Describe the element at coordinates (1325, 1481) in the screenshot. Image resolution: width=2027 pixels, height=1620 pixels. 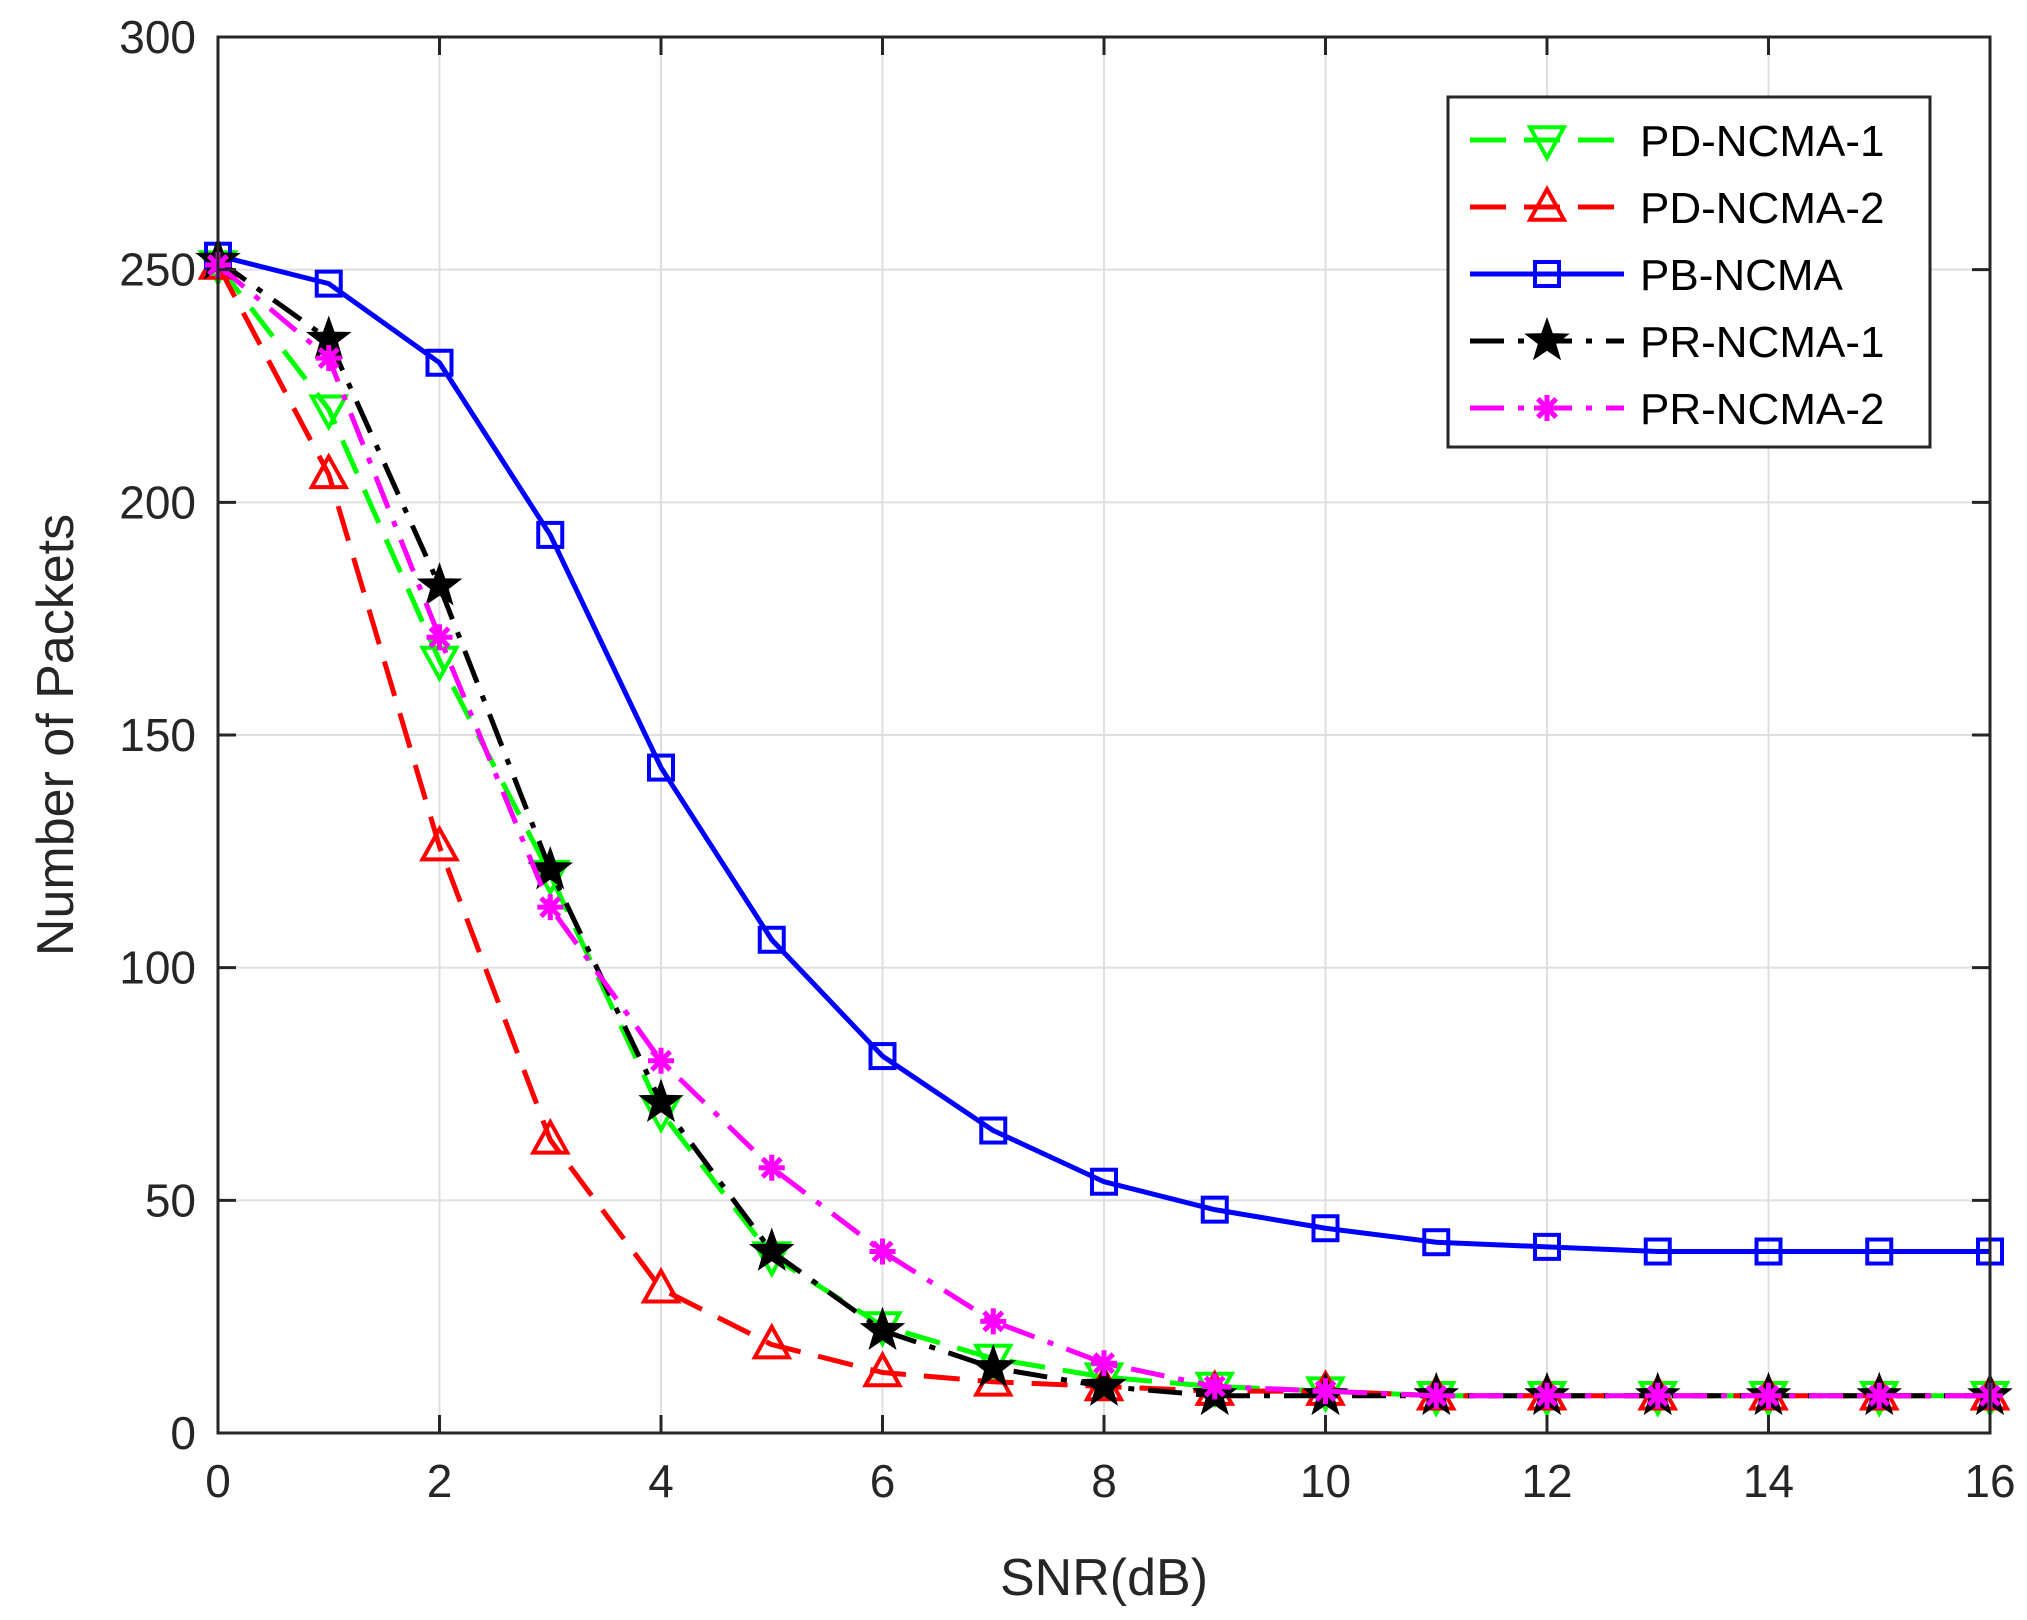
I see `x-tick-label: 10` at that location.